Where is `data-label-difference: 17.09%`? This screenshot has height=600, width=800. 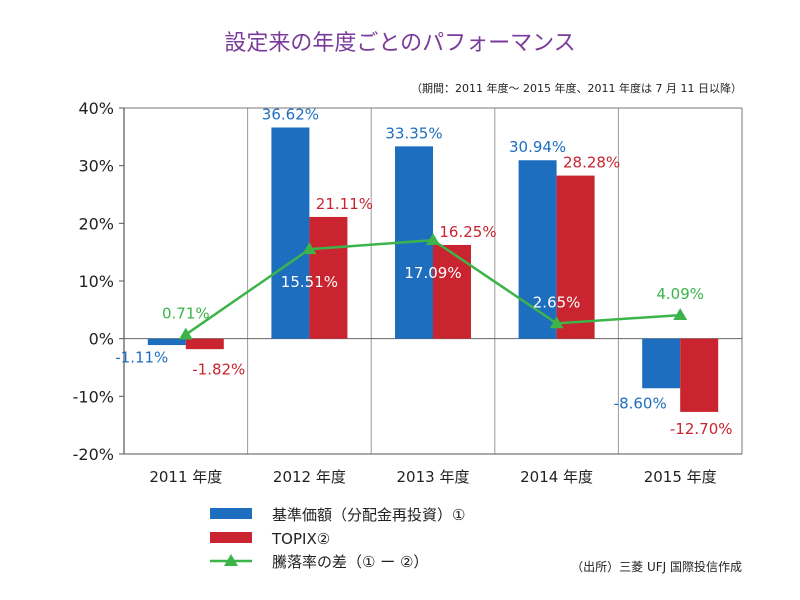 data-label-difference: 17.09% is located at coordinates (432, 273).